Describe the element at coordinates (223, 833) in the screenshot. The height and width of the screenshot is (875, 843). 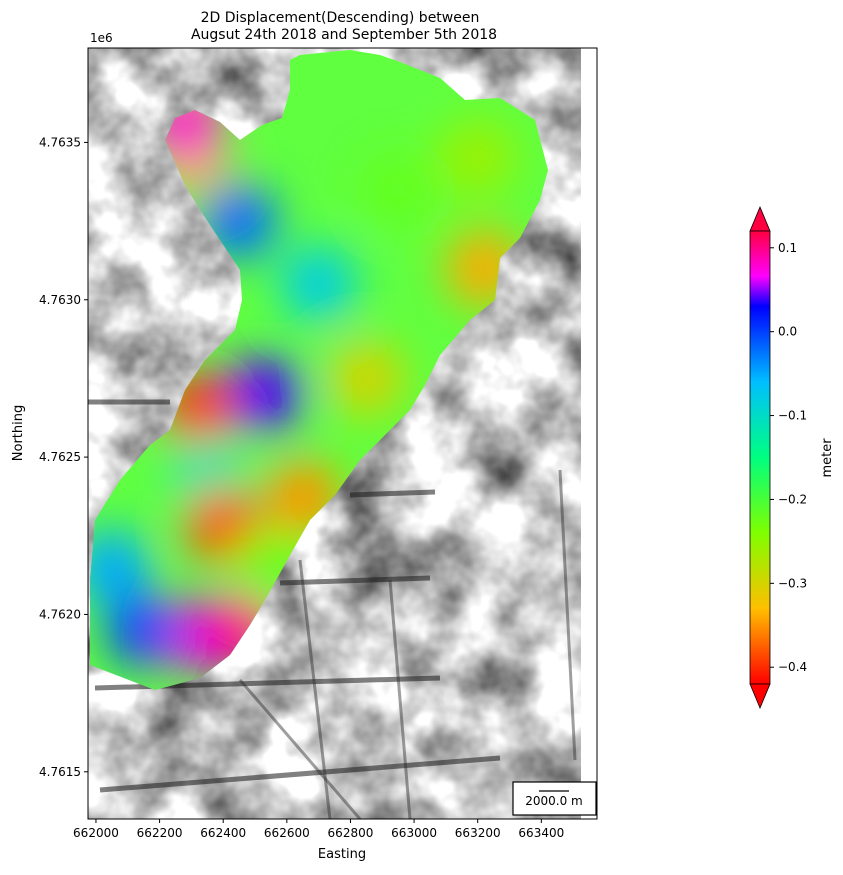
I see `x-tick-label: 662400` at that location.